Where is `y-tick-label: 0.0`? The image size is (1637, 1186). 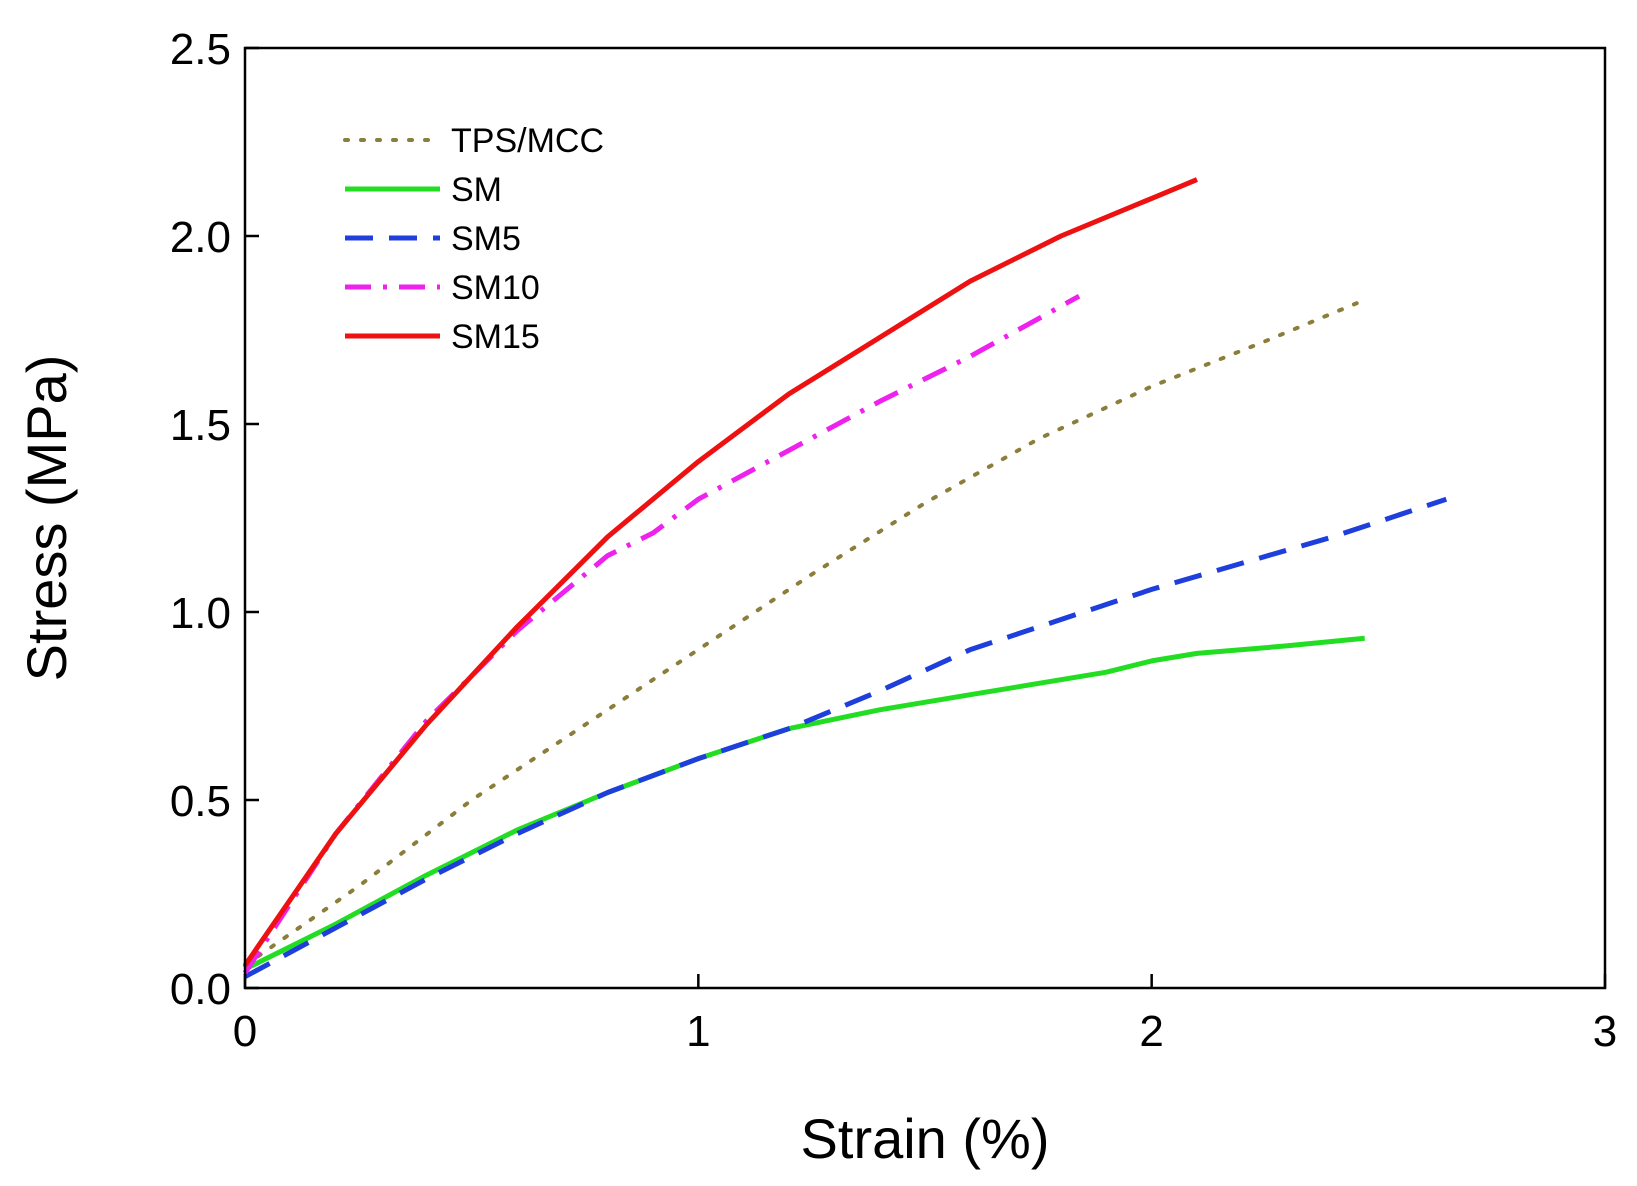 y-tick-label: 0.0 is located at coordinates (200, 989).